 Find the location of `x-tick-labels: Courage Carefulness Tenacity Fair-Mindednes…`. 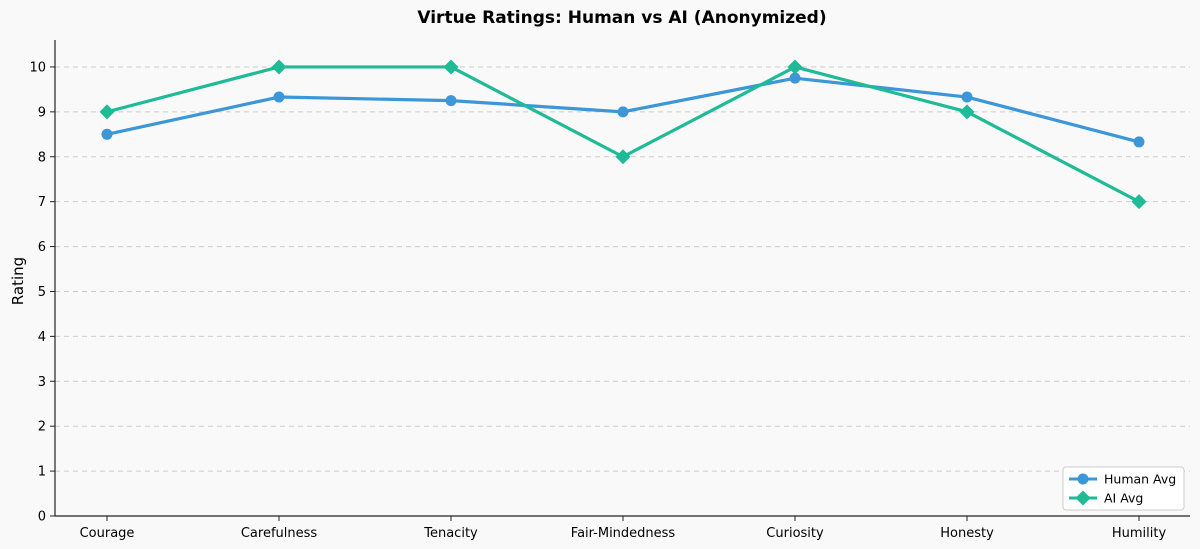

x-tick-labels: Courage Carefulness Tenacity Fair-Mindednes… is located at coordinates (623, 528).